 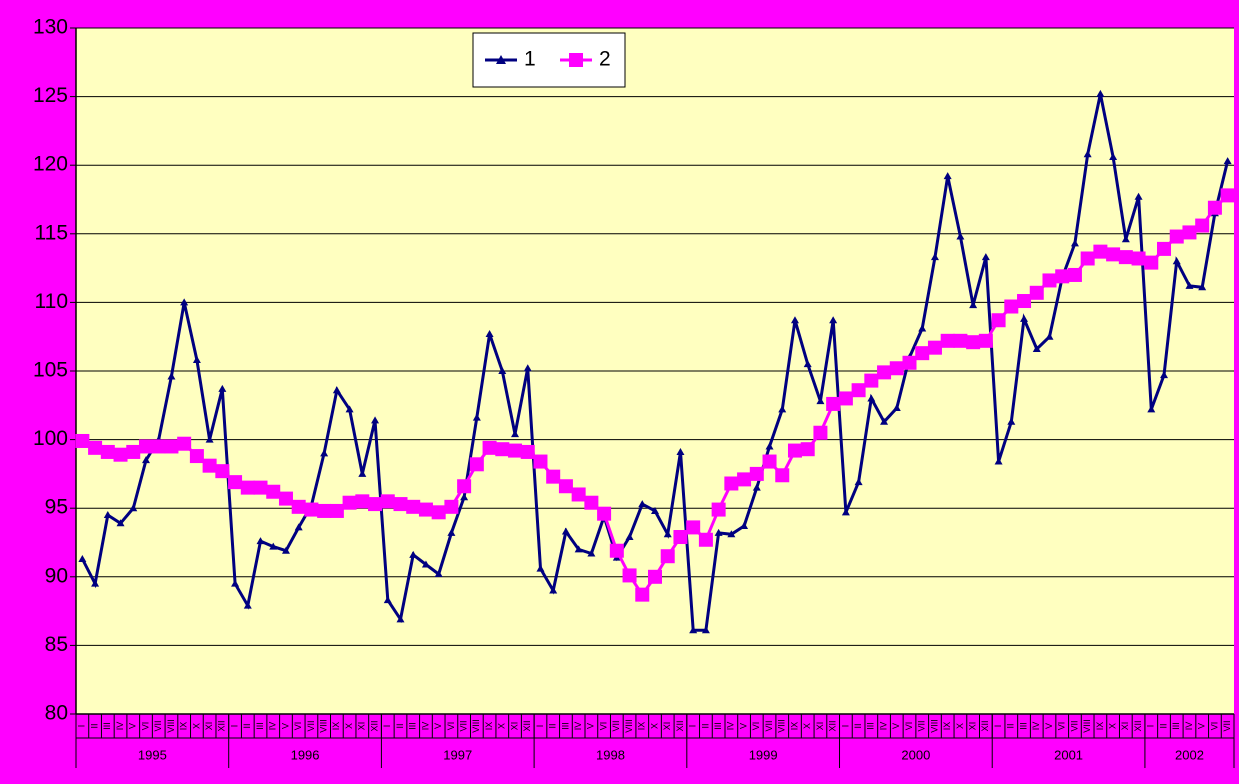 What do you see at coordinates (605, 59) in the screenshot?
I see `legend-label: 2` at bounding box center [605, 59].